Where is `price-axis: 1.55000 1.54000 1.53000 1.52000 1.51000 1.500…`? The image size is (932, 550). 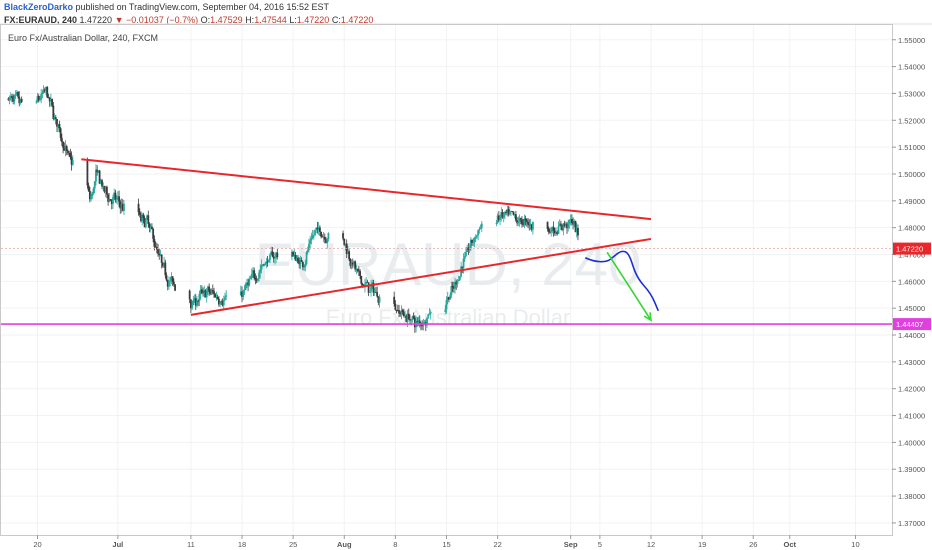
price-axis: 1.55000 1.54000 1.53000 1.52000 1.51000 1.500… is located at coordinates (908, 282).